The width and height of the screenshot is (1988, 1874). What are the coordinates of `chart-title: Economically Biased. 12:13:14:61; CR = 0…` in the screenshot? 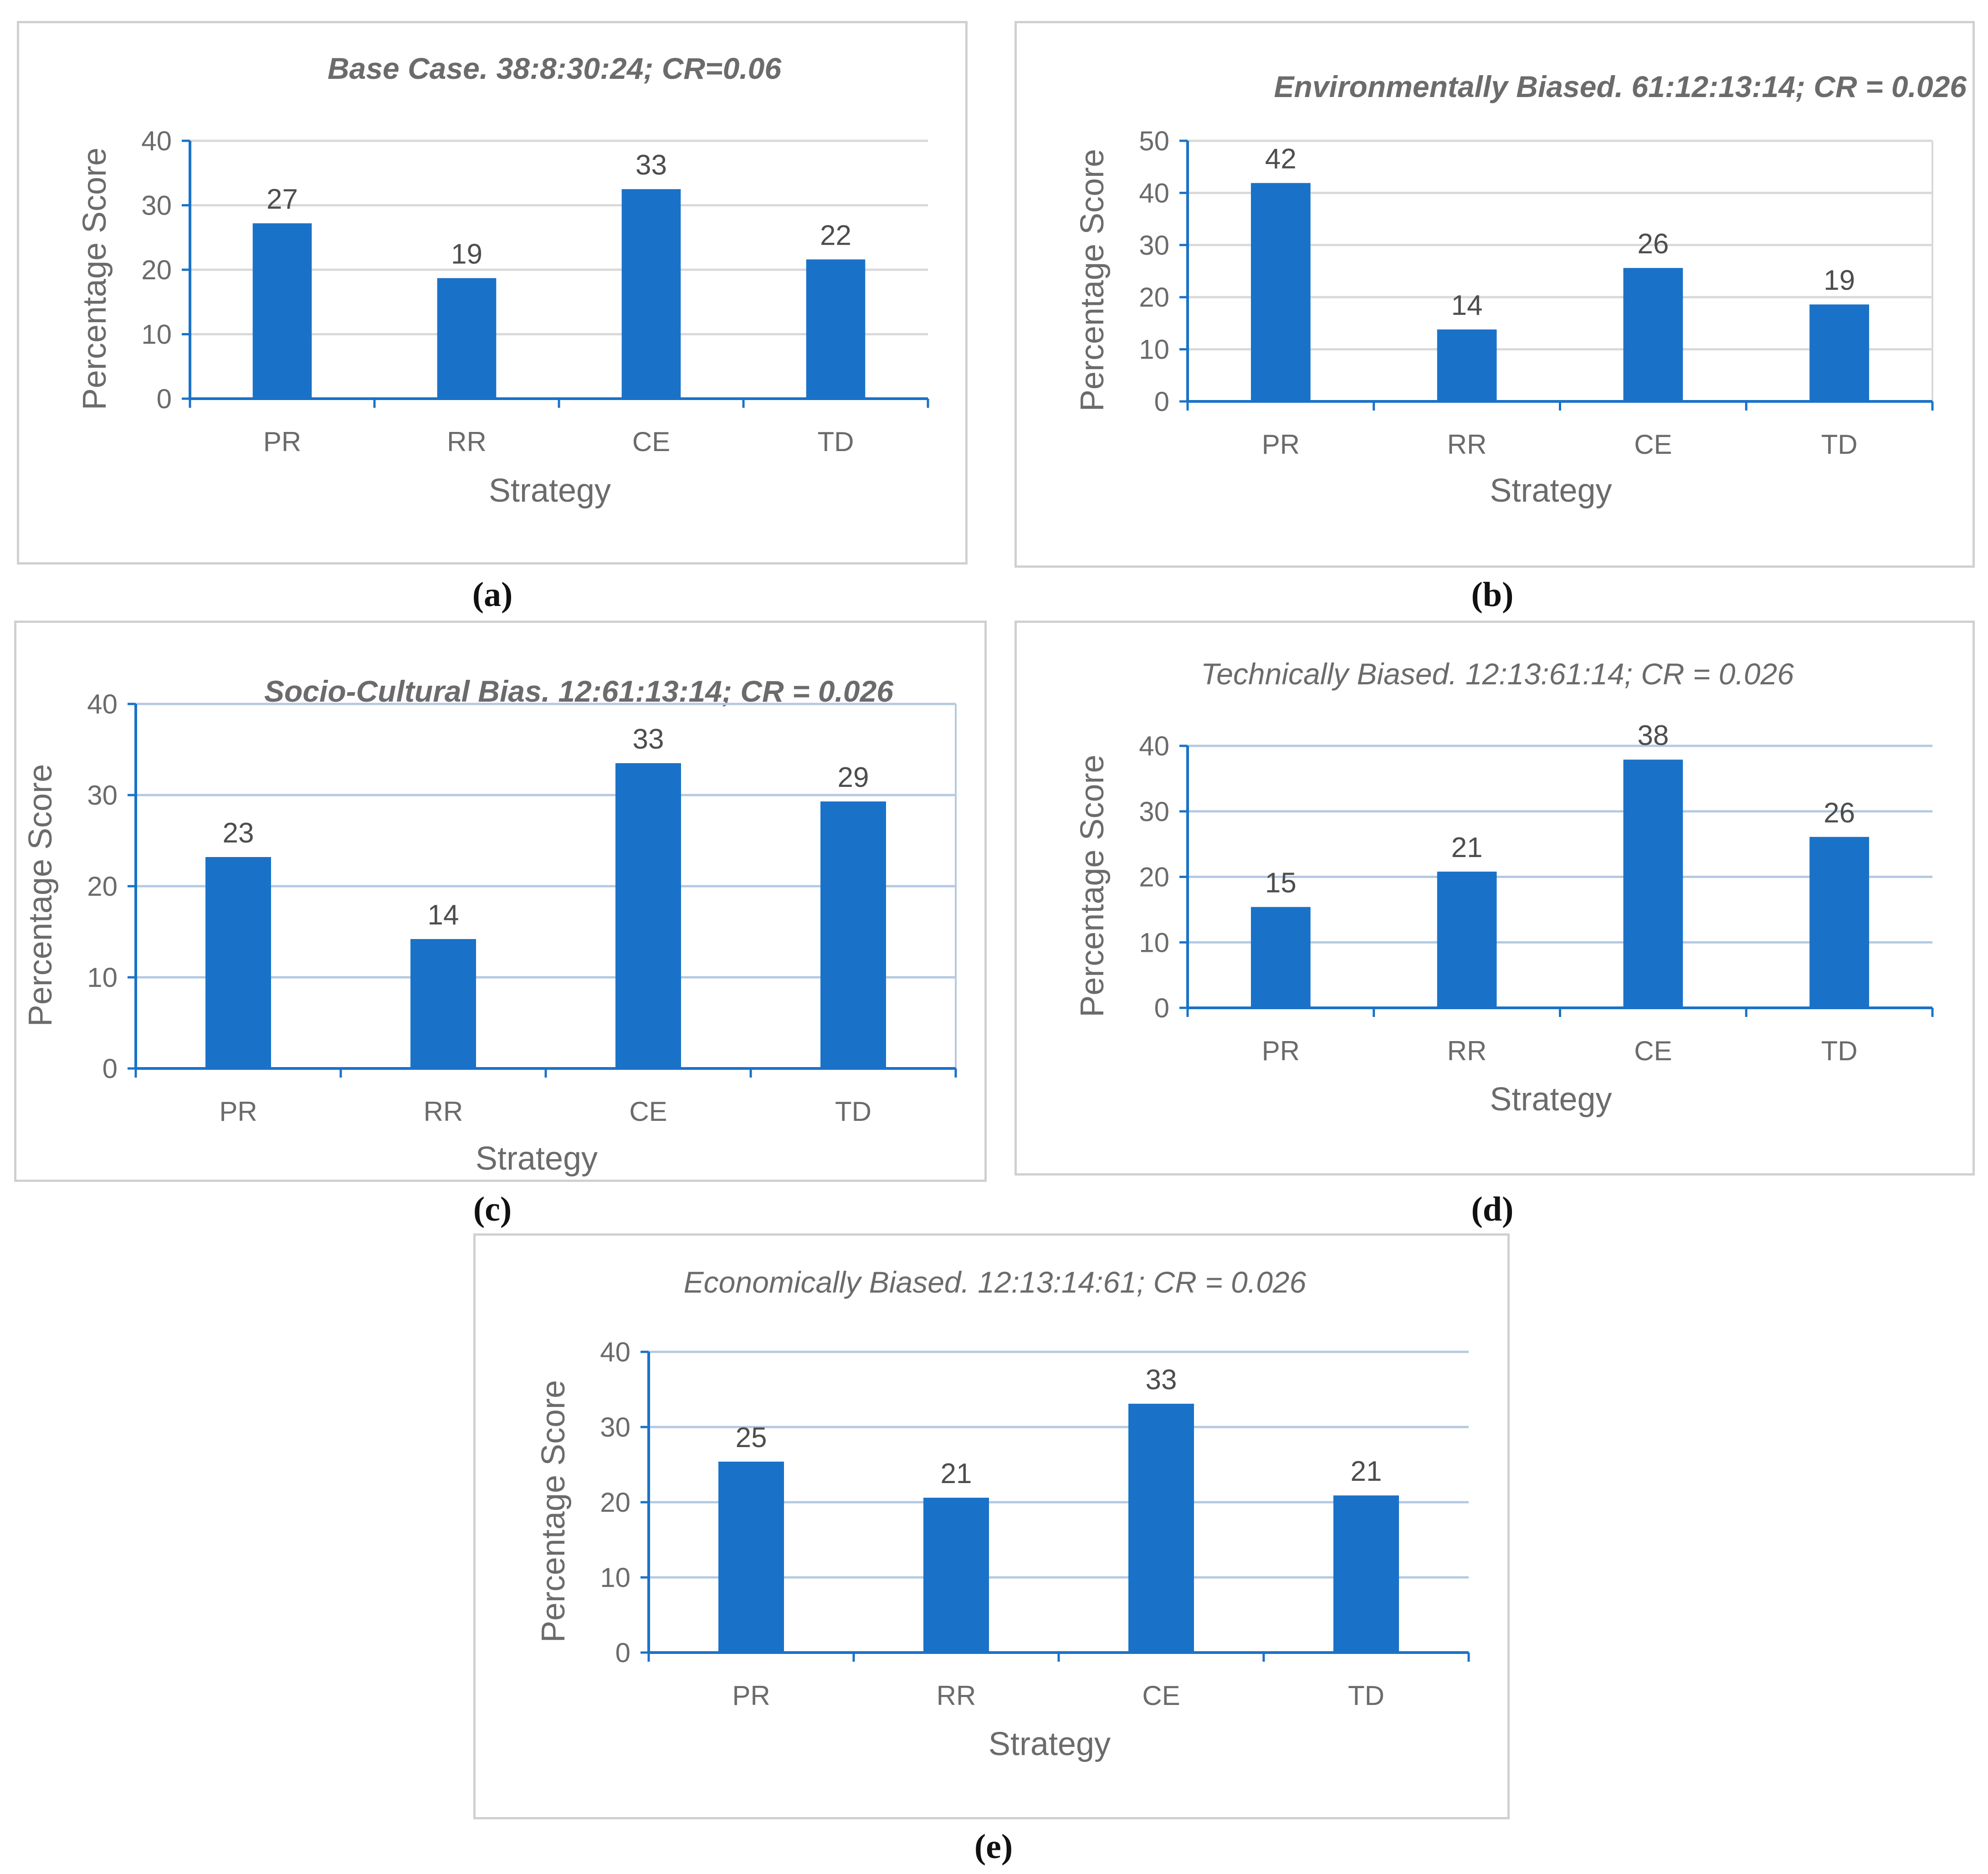 It's located at (996, 1282).